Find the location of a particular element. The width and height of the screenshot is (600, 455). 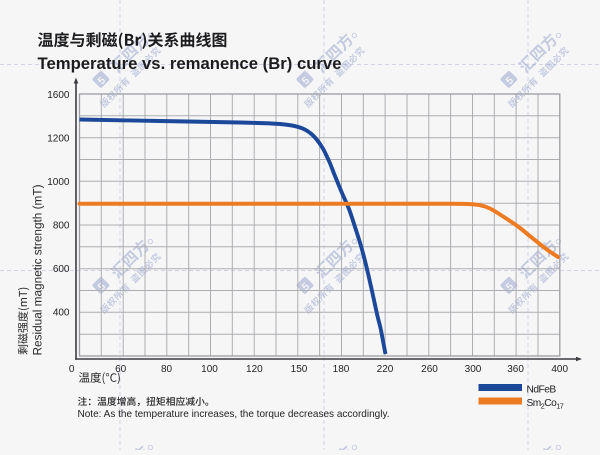

svg-text: 100 is located at coordinates (209, 369).